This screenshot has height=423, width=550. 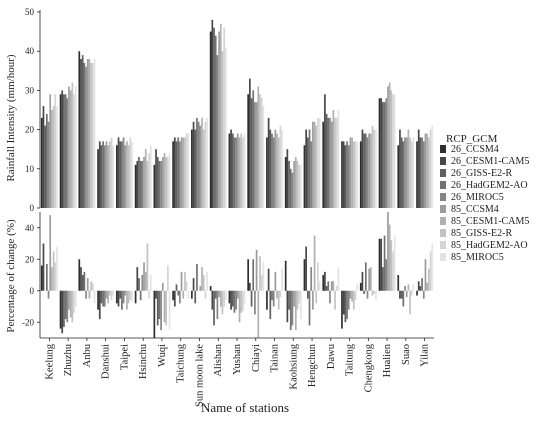 I want to click on bar-top-85_CESM1-CAM5-Hsinchu, so click(x=145, y=178).